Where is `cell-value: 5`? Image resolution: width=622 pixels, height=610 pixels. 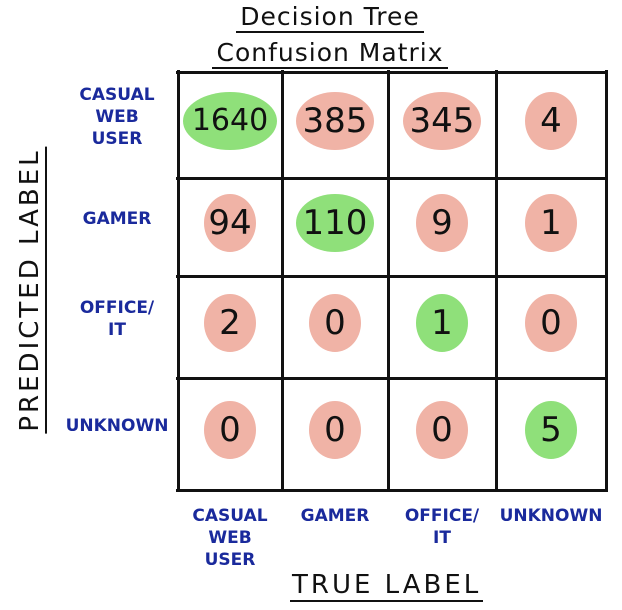
cell-value: 5 is located at coordinates (551, 430).